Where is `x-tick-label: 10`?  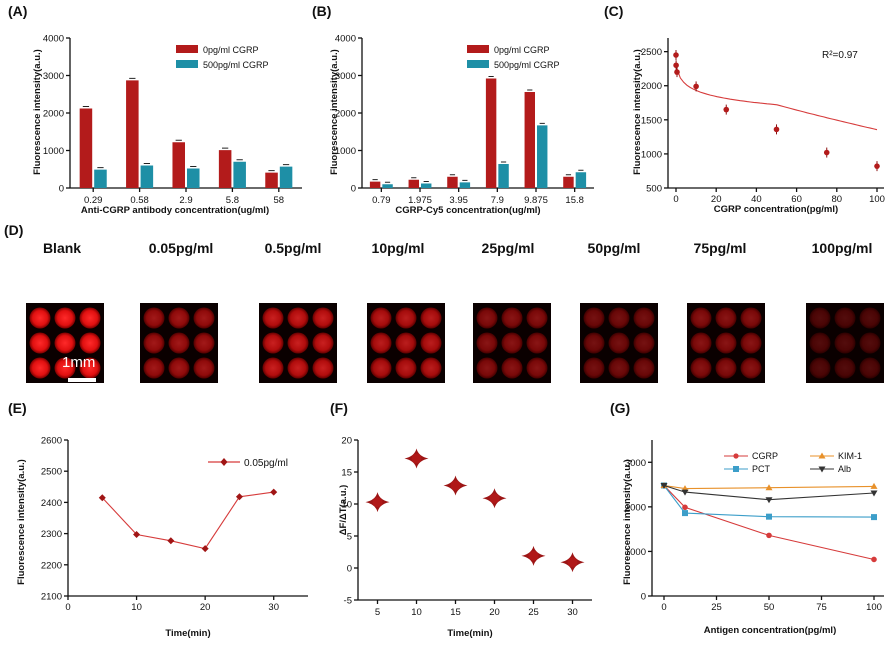
x-tick-label: 10 is located at coordinates (416, 612).